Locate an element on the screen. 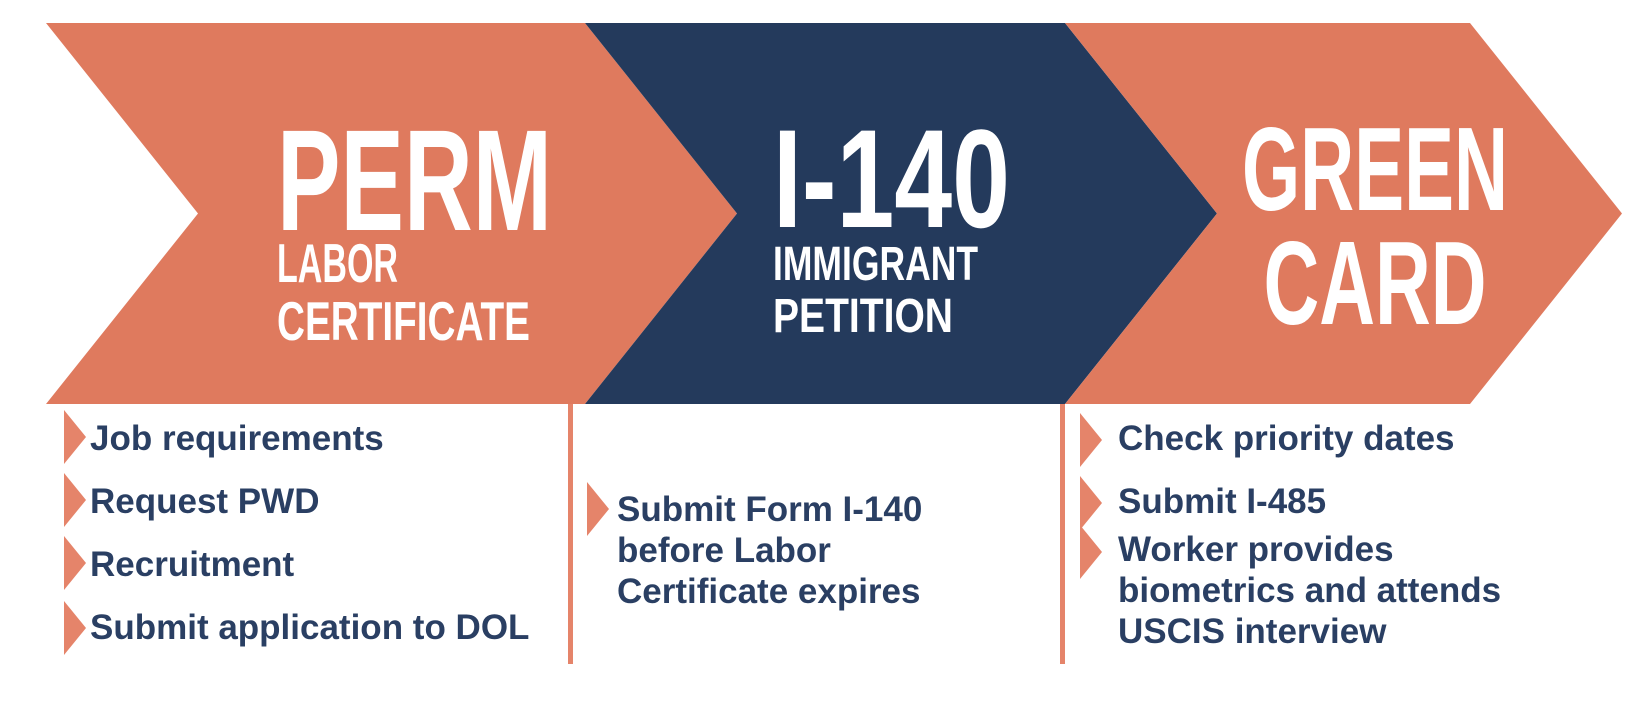 This screenshot has width=1646, height=702. step-i140-subtitle-line2: PETITION is located at coordinates (863, 316).